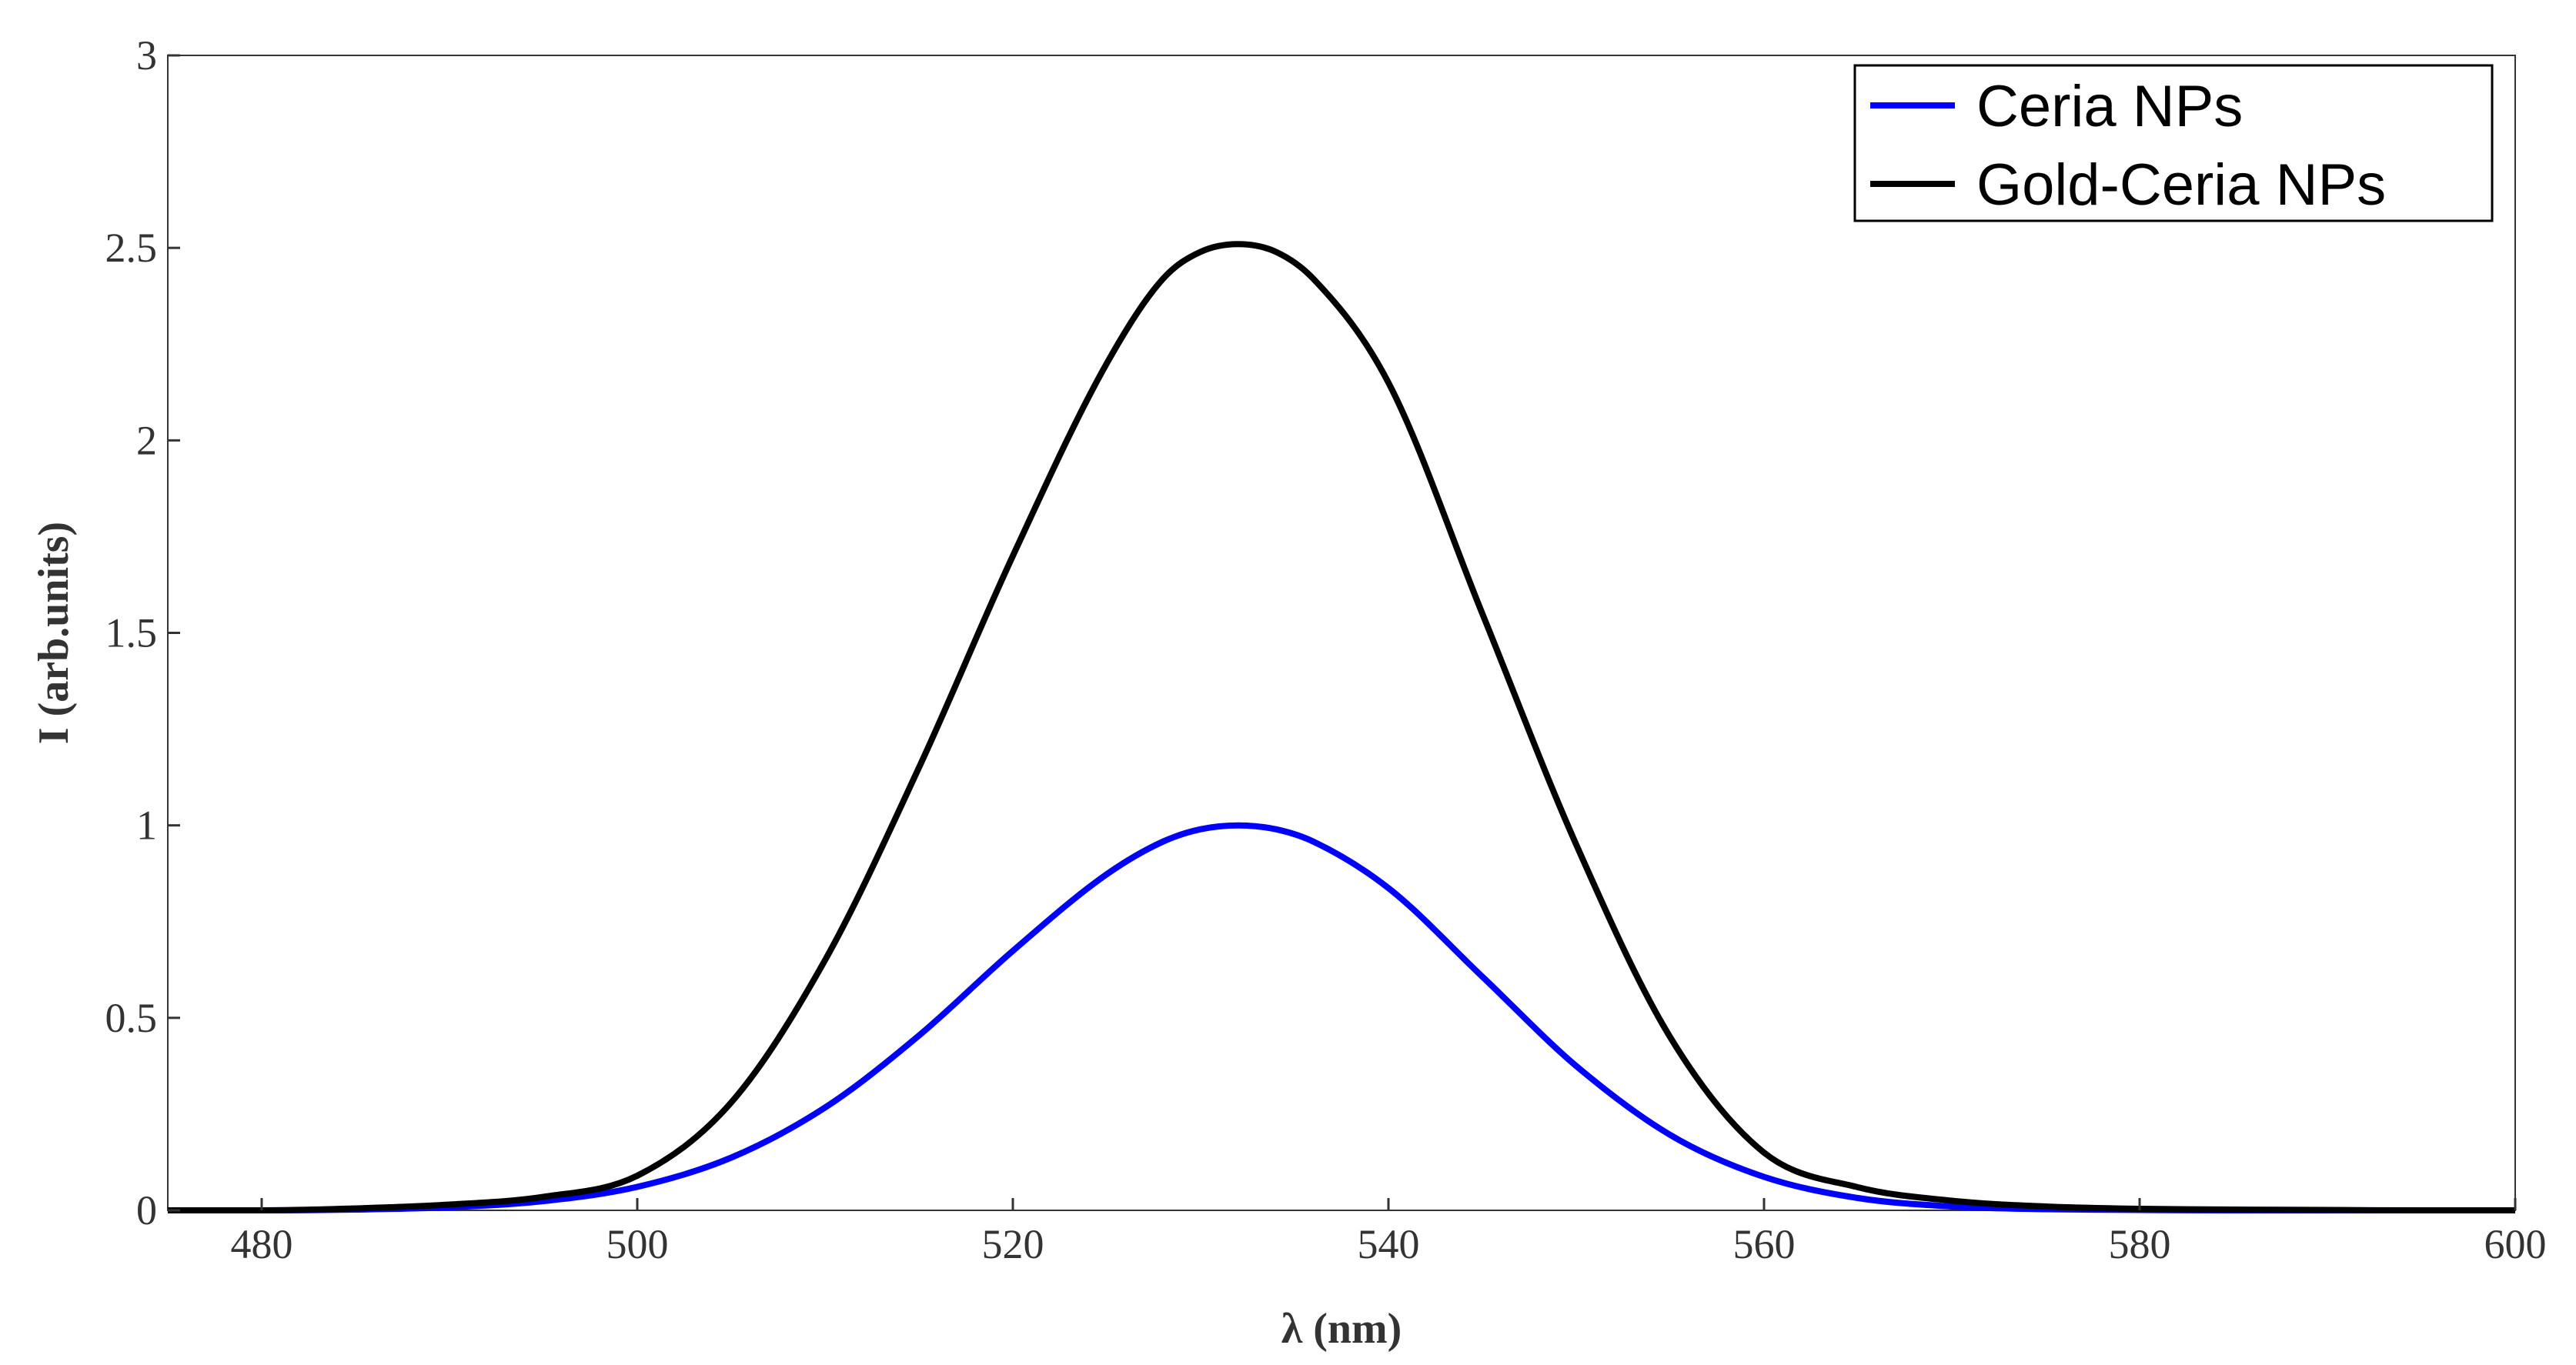 The width and height of the screenshot is (2576, 1365). What do you see at coordinates (131, 248) in the screenshot?
I see `y-tick-label: 2.5` at bounding box center [131, 248].